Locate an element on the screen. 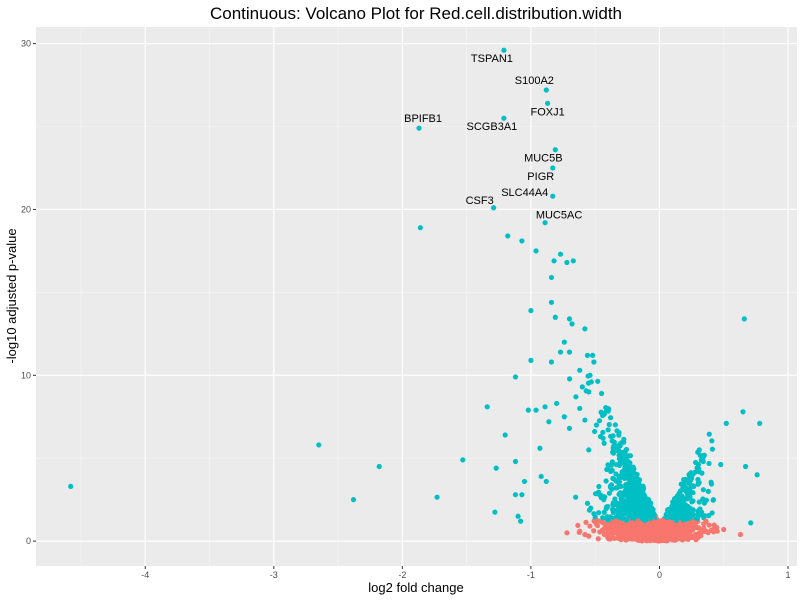 This screenshot has width=800, height=600. y-tick-label: 30 is located at coordinates (26, 44).